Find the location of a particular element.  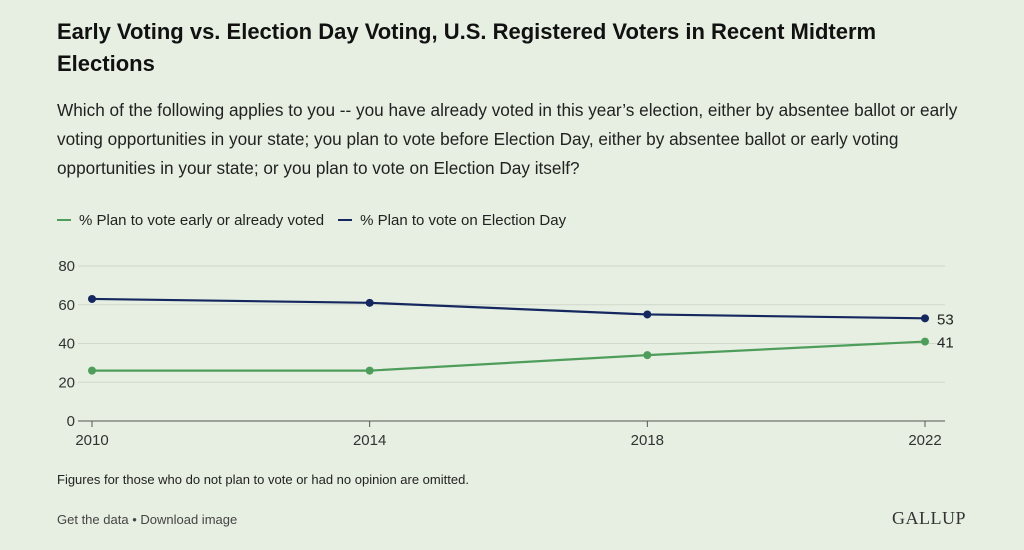

end-value-label-election-day: 53 is located at coordinates (945, 319).